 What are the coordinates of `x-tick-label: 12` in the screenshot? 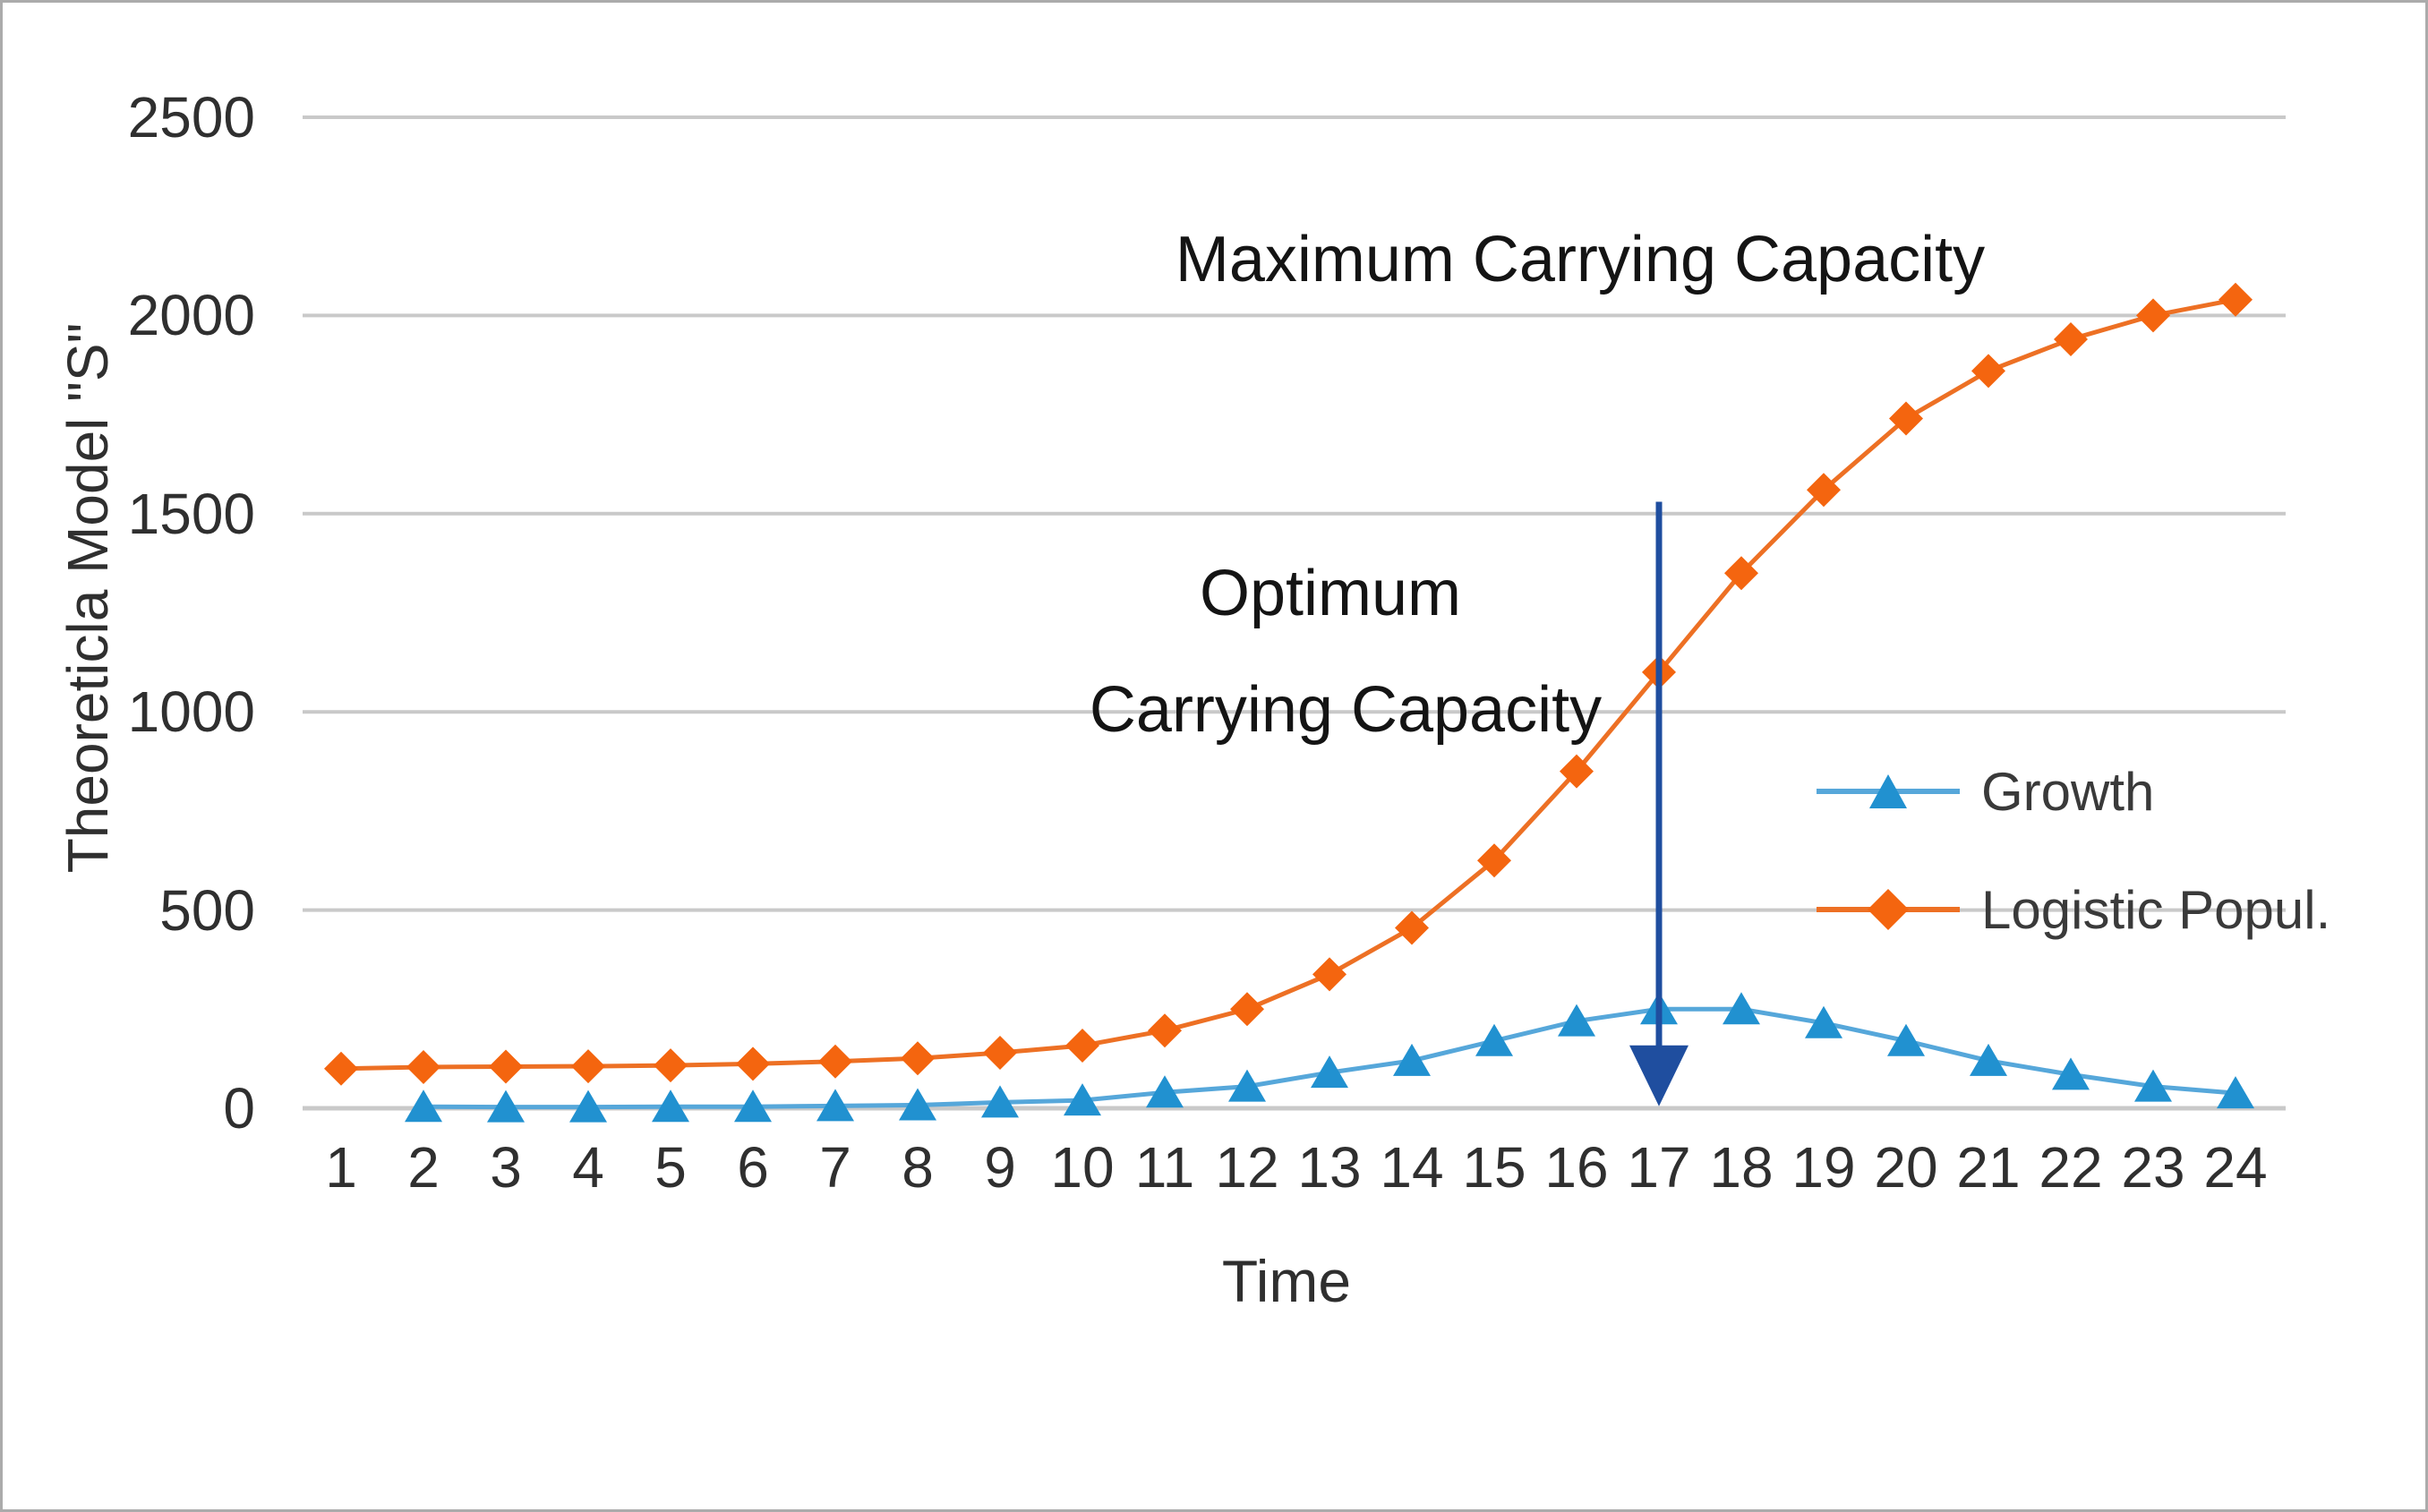 It's located at (1247, 1167).